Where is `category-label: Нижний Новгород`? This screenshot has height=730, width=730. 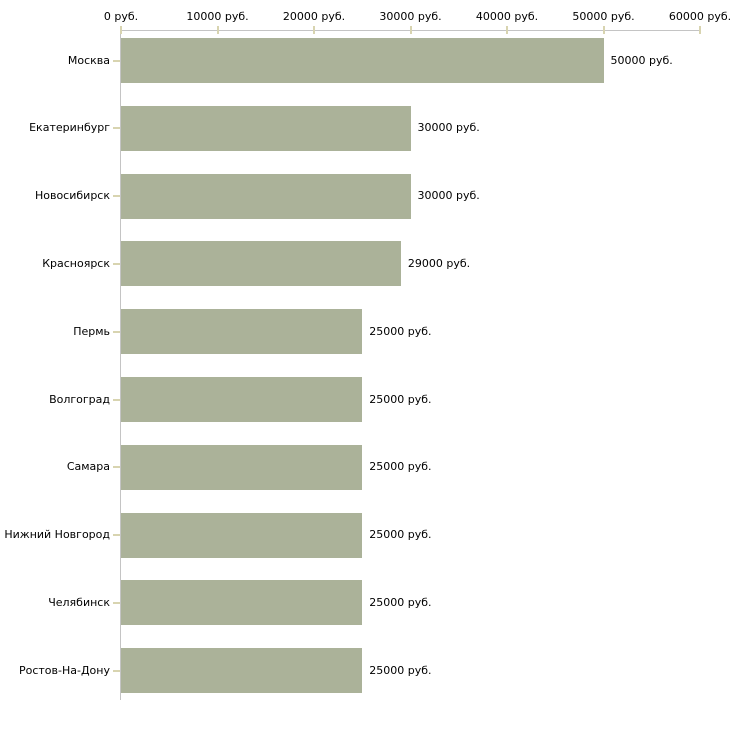
category-label: Нижний Новгород is located at coordinates (57, 535).